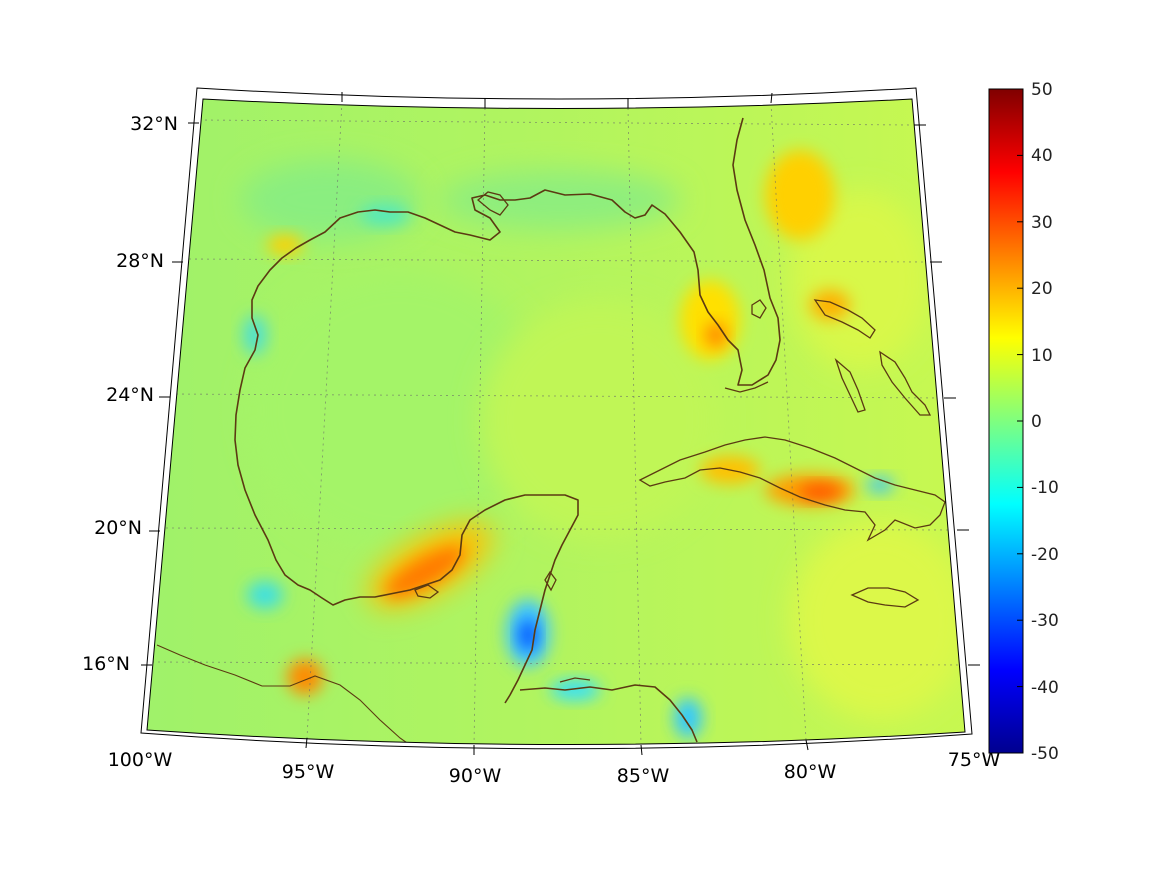 The image size is (1167, 875). What do you see at coordinates (554, 768) in the screenshot?
I see `longitude-labels: 100°W 95°W 90°W 85°W 80°W 75°W` at bounding box center [554, 768].